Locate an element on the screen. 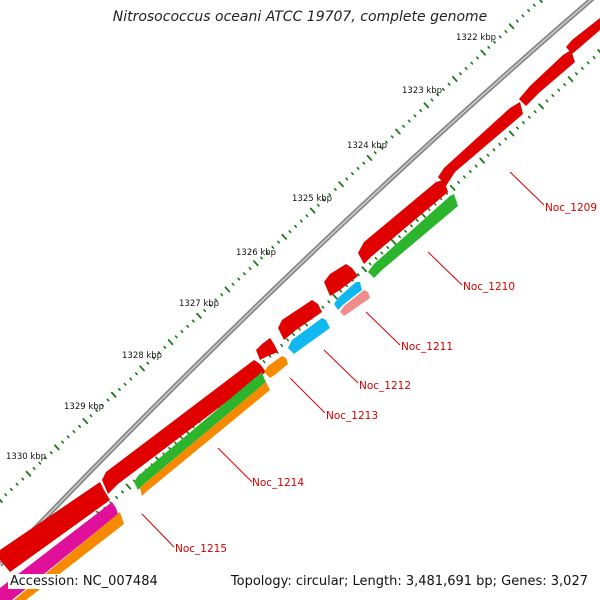 The image size is (600, 600). cds-noc-1210-top is located at coordinates (480, 144).